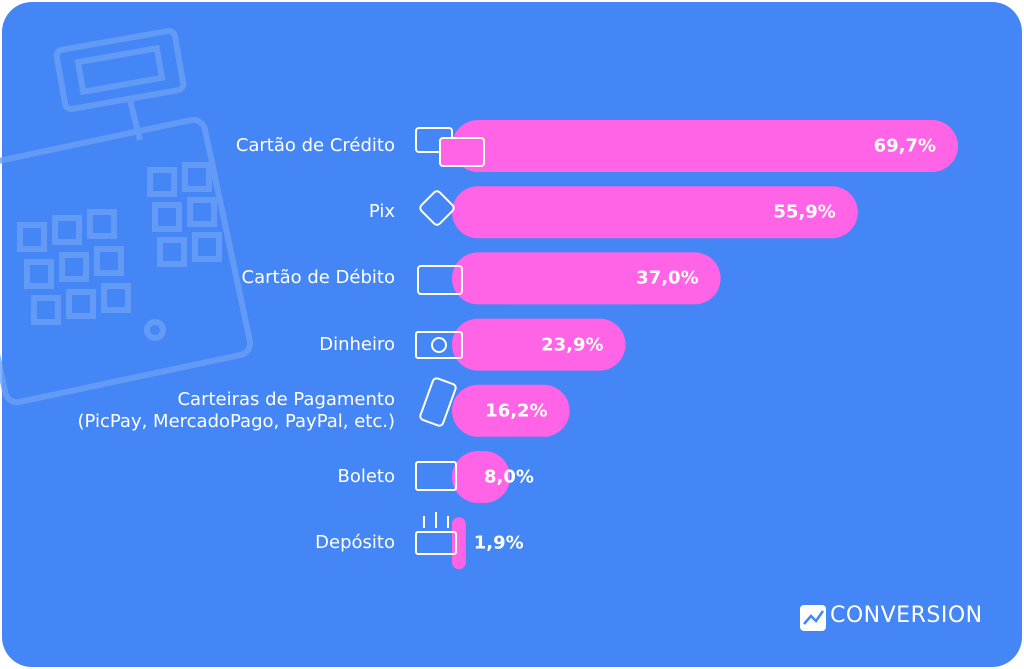  I want to click on category-label: Cartão de Débito, so click(318, 278).